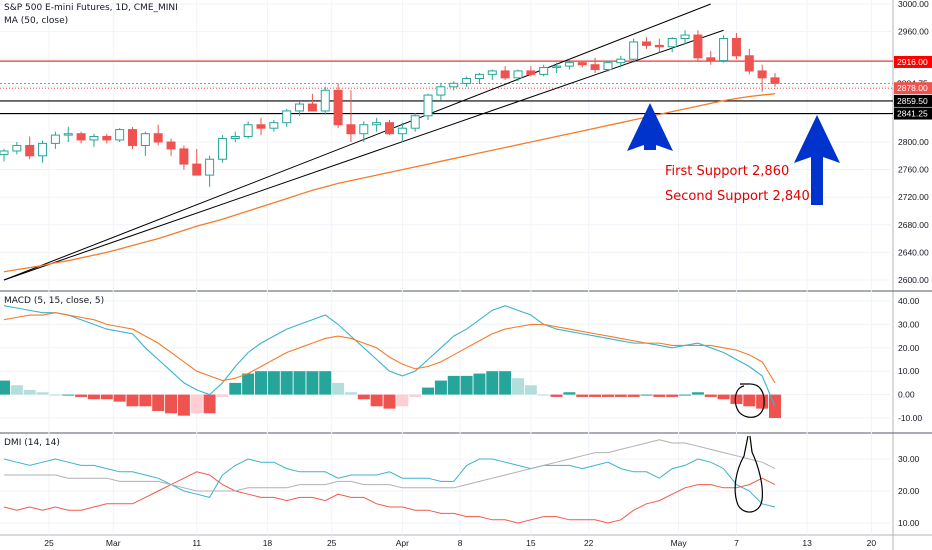 The height and width of the screenshot is (550, 932). Describe the element at coordinates (736, 543) in the screenshot. I see `x-tick-label: 7` at that location.